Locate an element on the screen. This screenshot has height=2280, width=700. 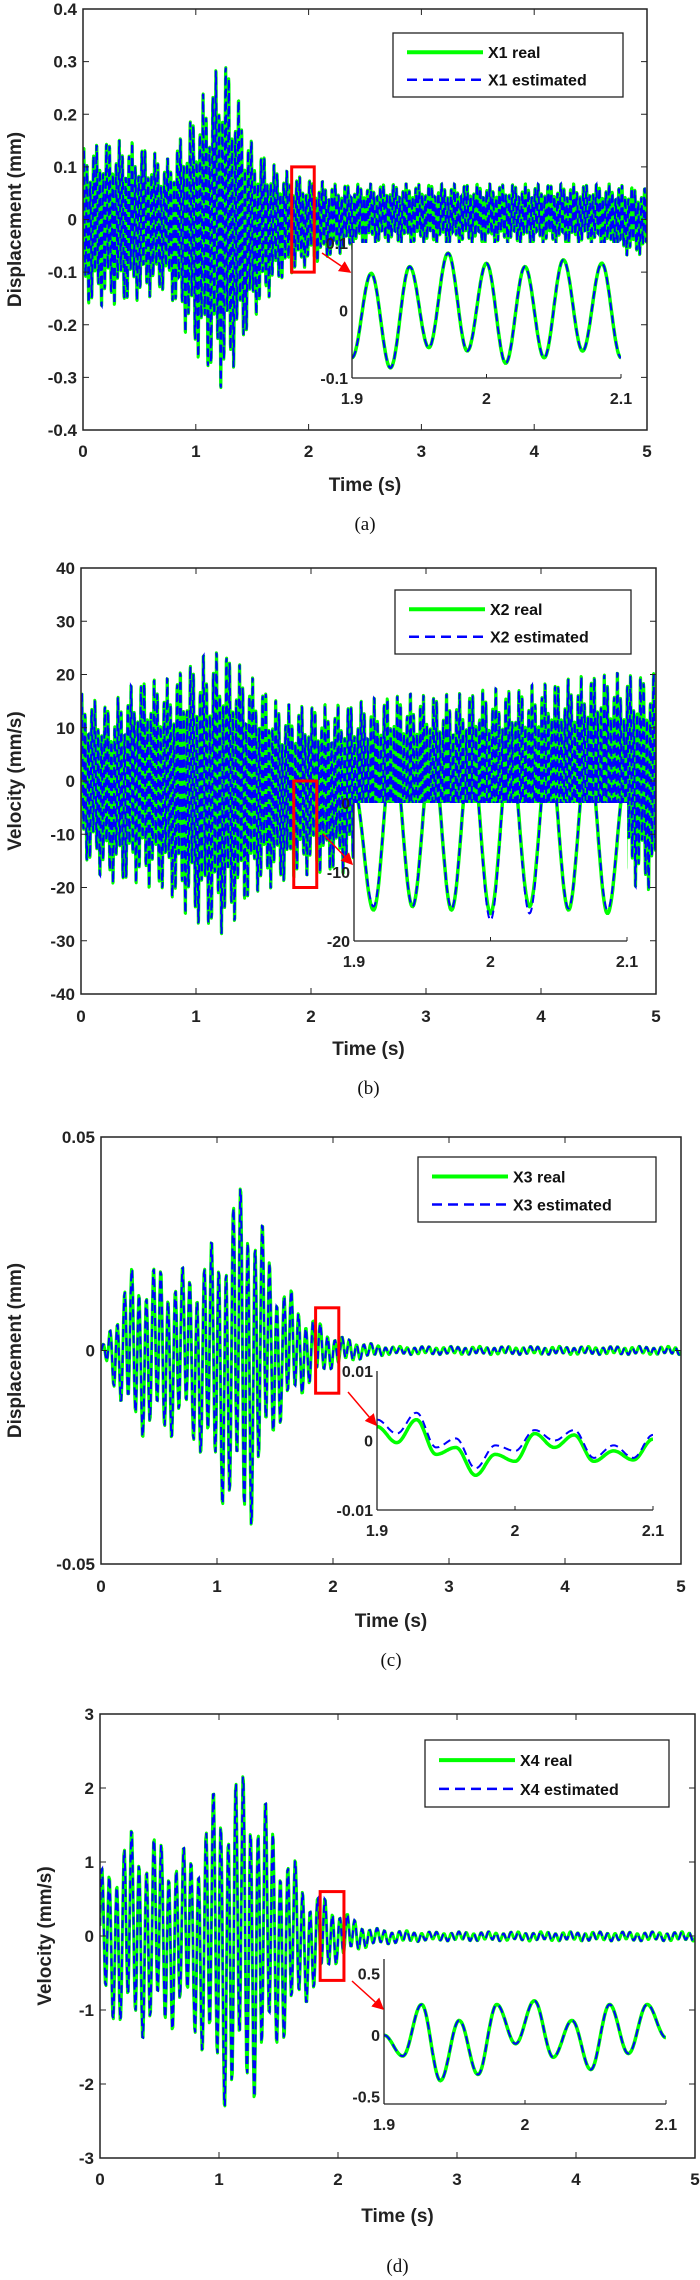
legend-label: X4 estimated is located at coordinates (569, 1790).